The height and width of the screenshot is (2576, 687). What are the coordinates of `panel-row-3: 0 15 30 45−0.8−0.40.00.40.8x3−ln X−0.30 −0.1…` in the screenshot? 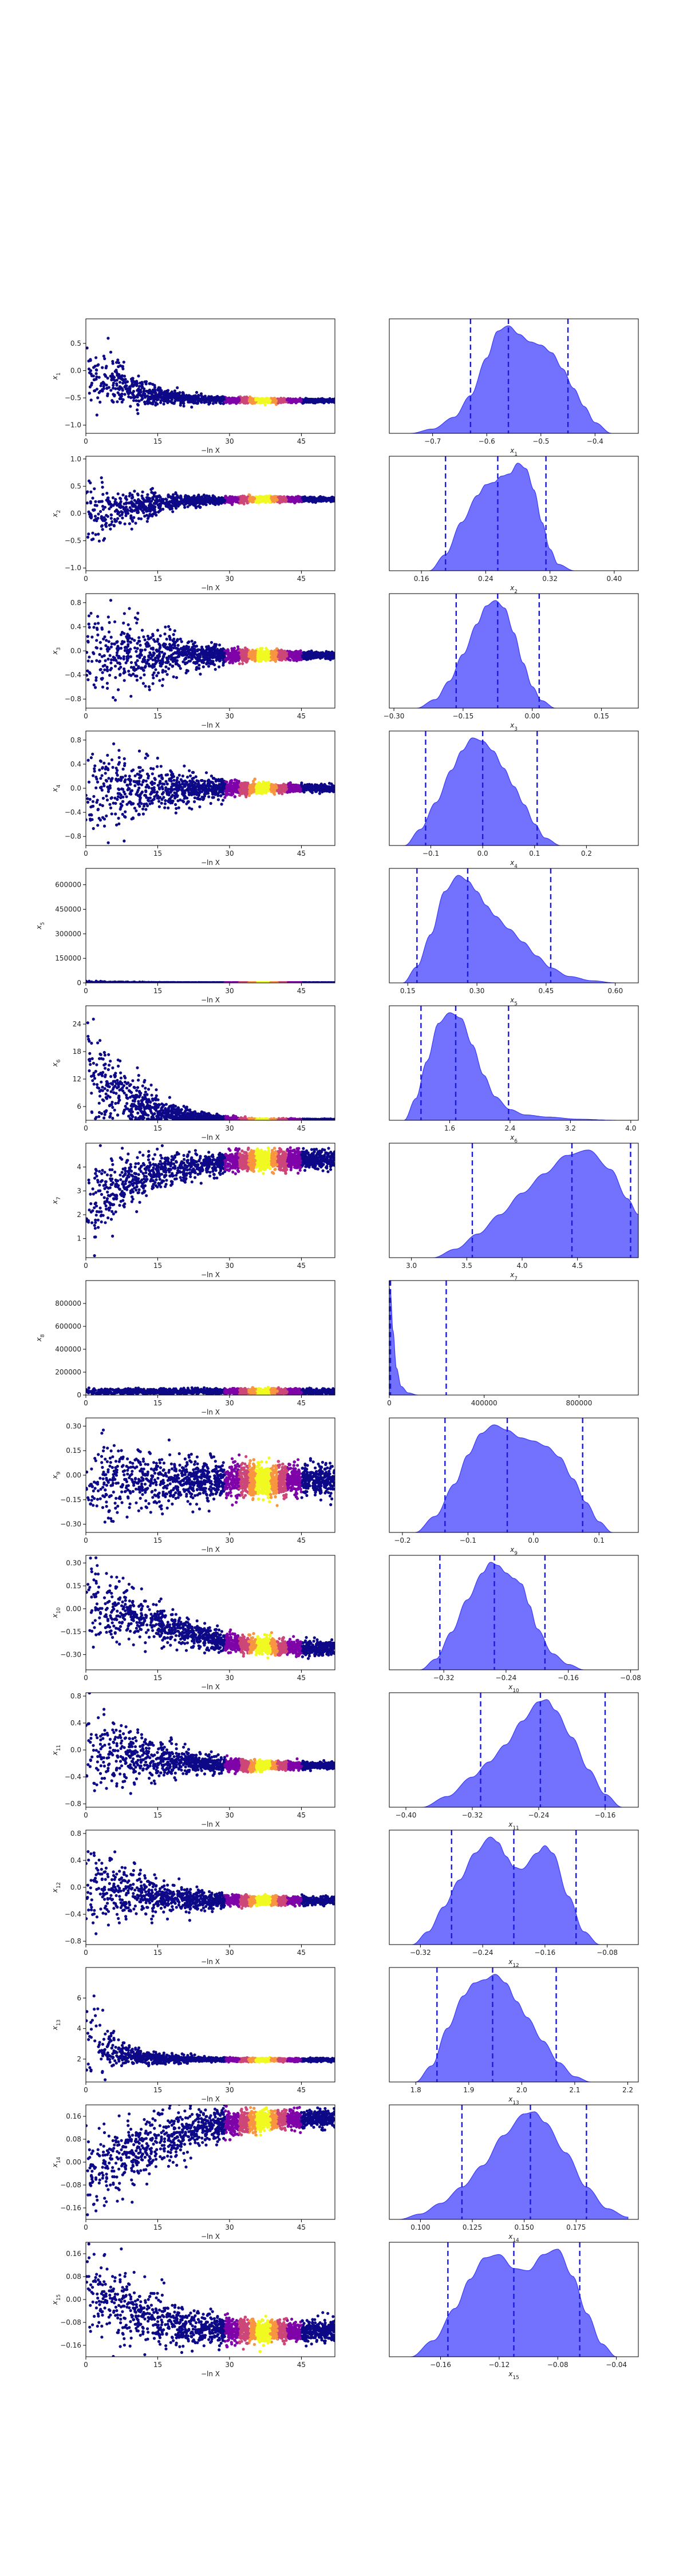 It's located at (344, 660).